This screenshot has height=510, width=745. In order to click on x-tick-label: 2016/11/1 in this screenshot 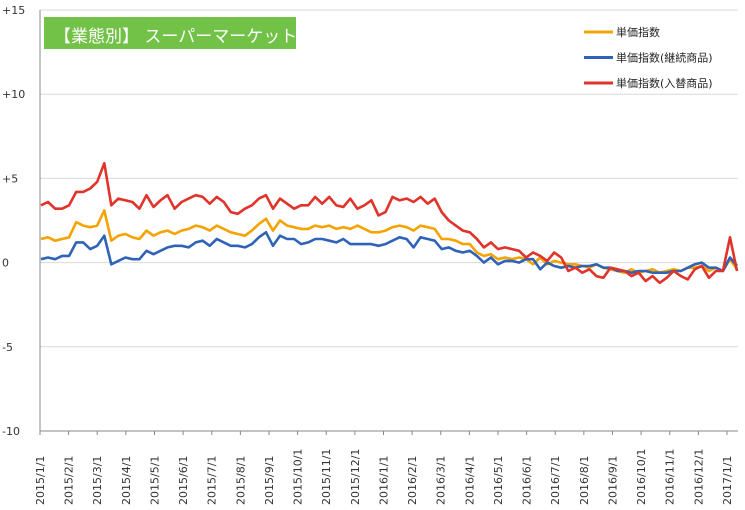, I will do `click(670, 477)`.